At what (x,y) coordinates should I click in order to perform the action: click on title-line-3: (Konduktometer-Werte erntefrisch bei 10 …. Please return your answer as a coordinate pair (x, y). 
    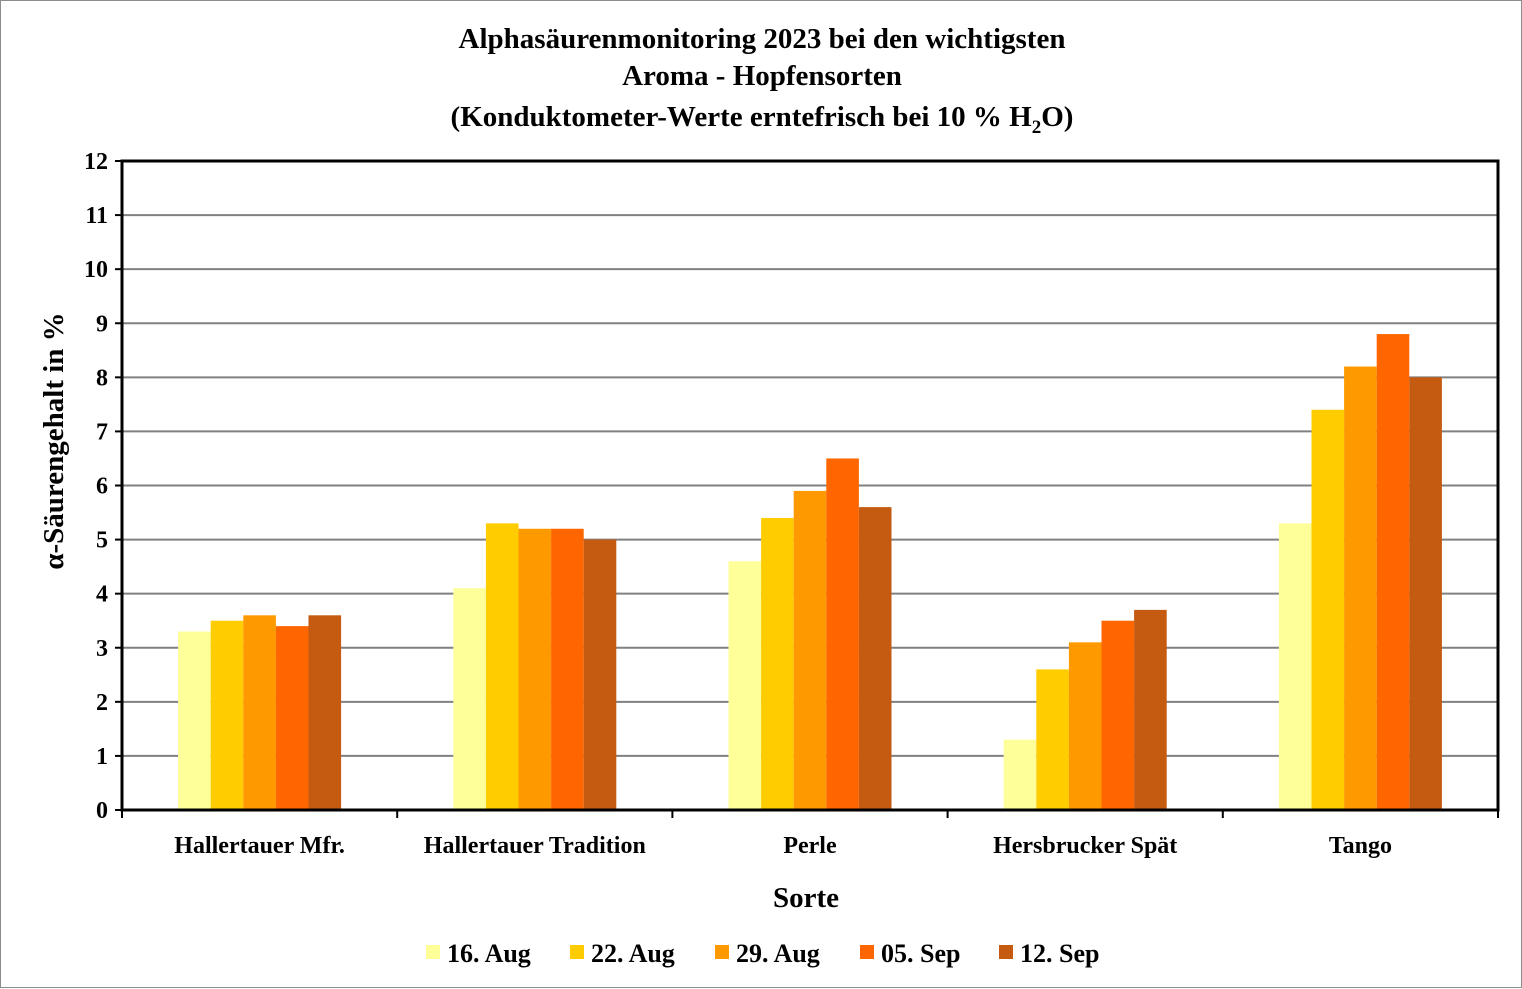
    Looking at the image, I should click on (762, 119).